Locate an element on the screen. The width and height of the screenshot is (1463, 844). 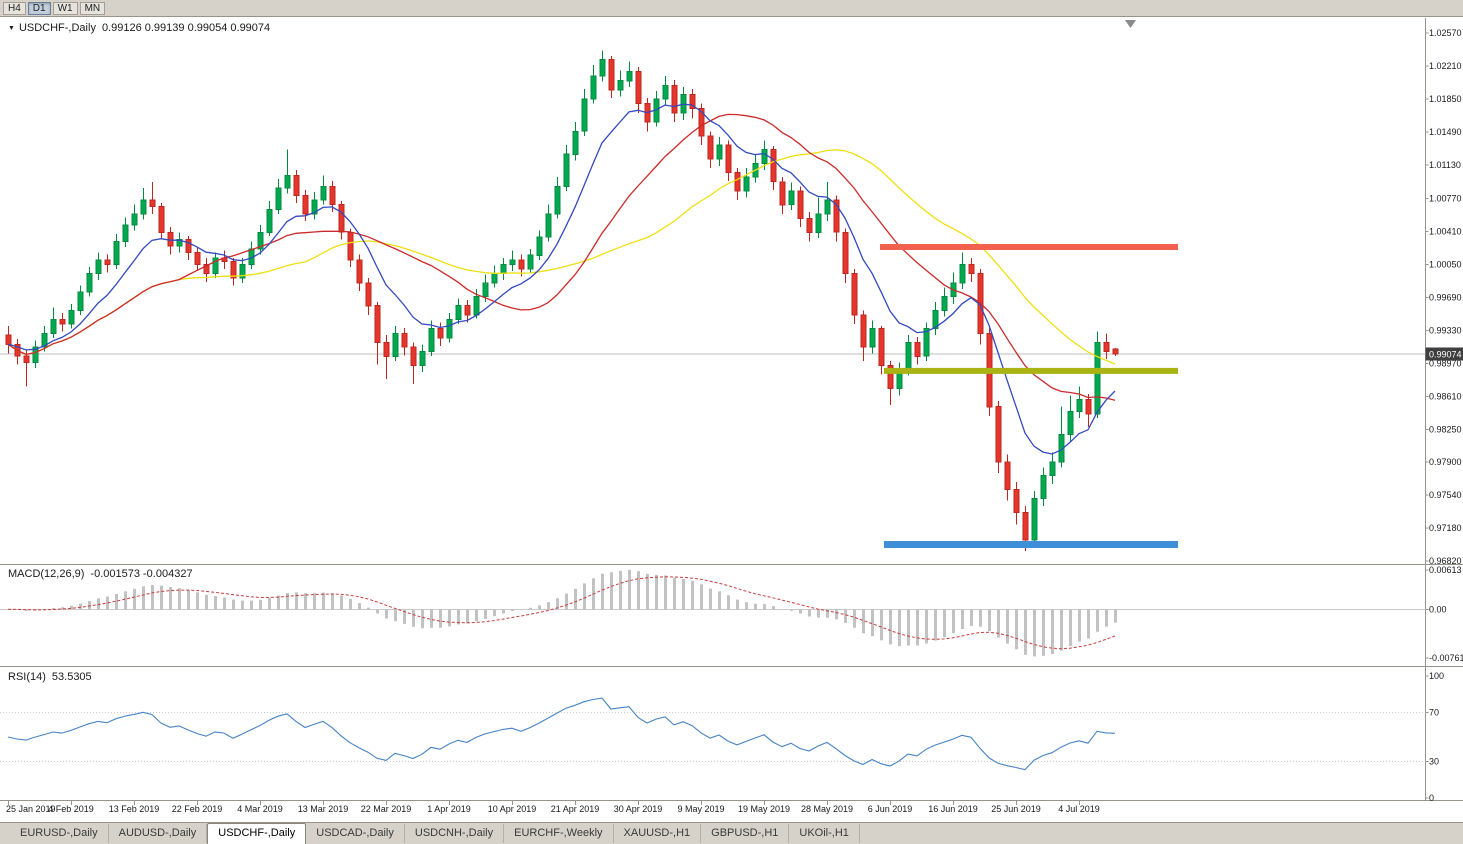
chart-tab-ukoil-h1: UKOil-,H1 is located at coordinates (824, 833).